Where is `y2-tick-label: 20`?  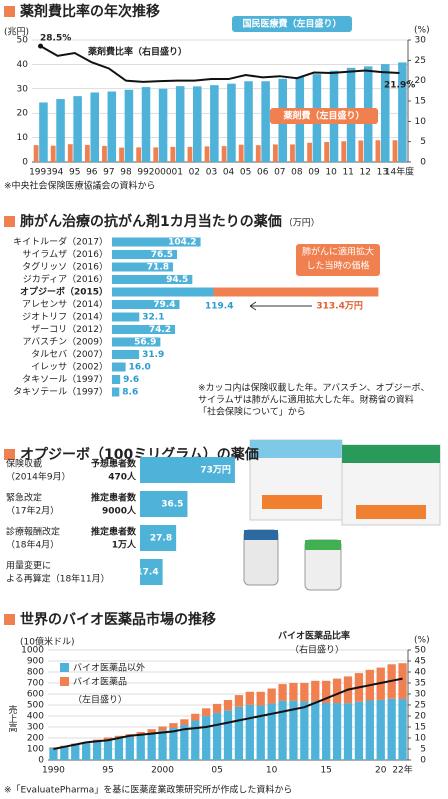
y2-tick-label: 20 is located at coordinates (421, 81).